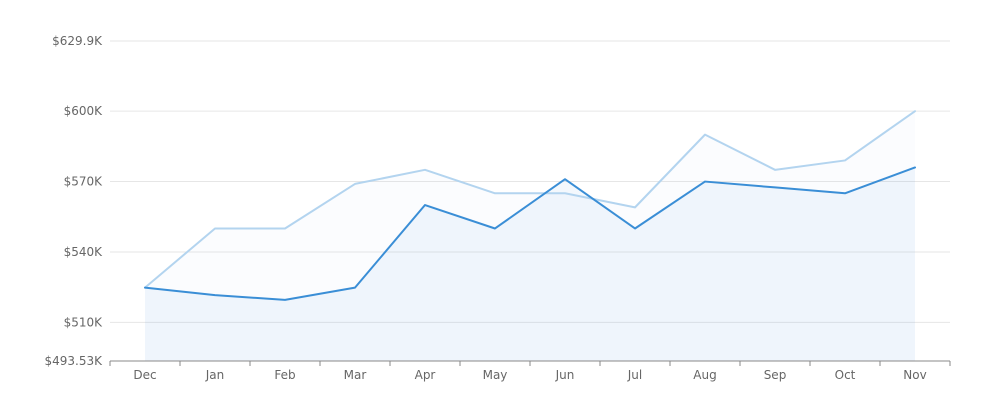 The width and height of the screenshot is (1000, 400). What do you see at coordinates (284, 375) in the screenshot?
I see `x-tick-label: Feb` at bounding box center [284, 375].